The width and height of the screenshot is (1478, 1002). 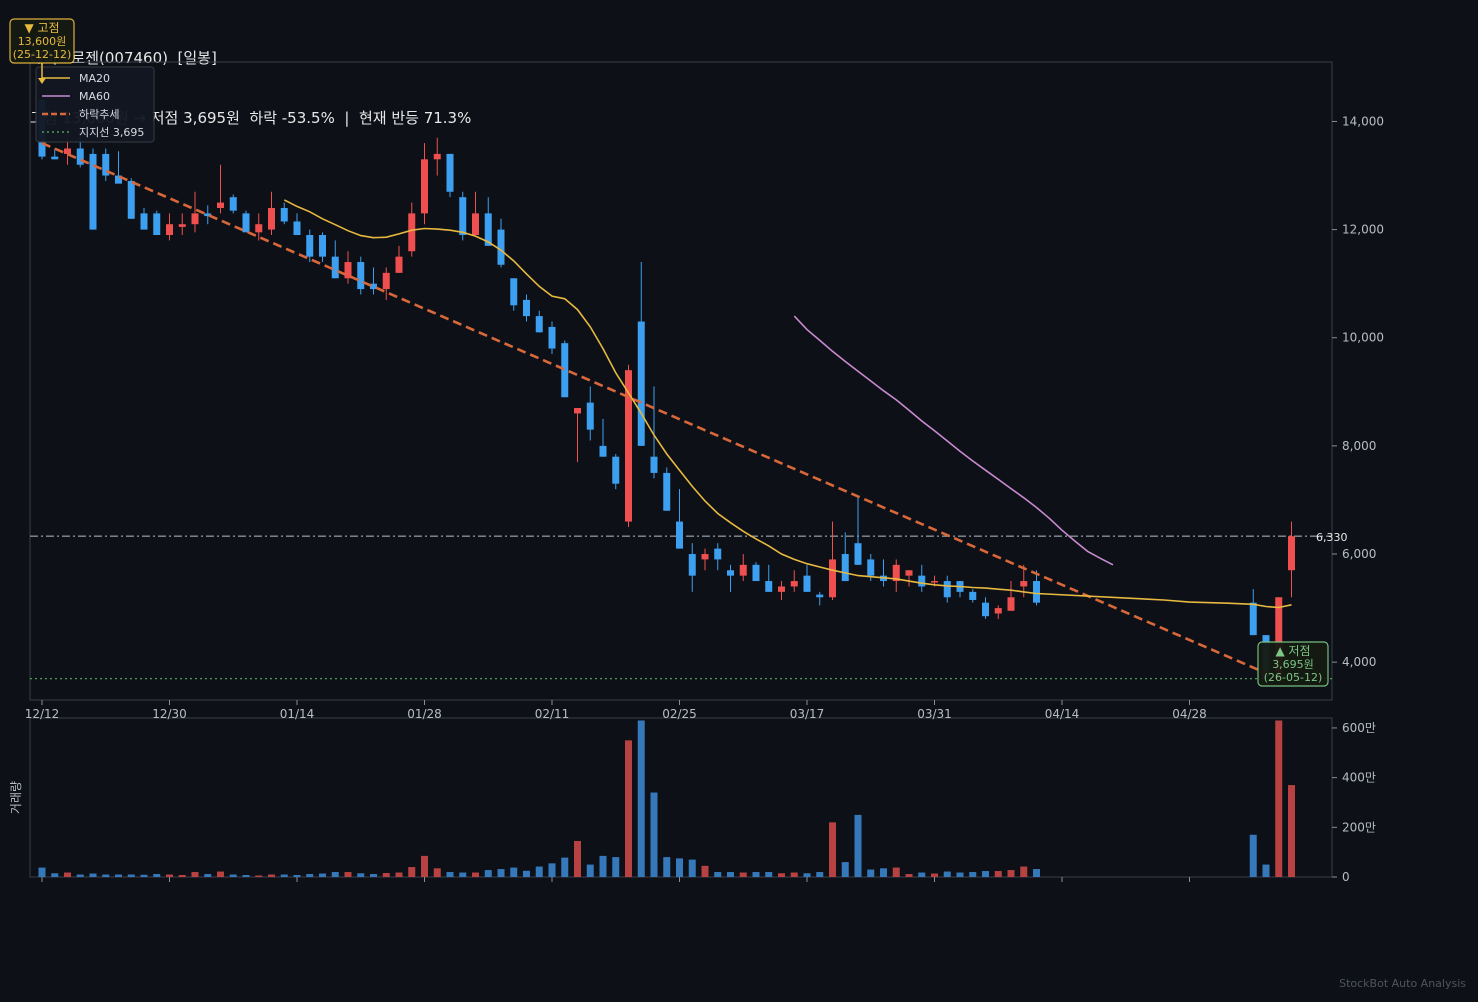 I want to click on volume-tick-label: 400만, so click(x=1359, y=778).